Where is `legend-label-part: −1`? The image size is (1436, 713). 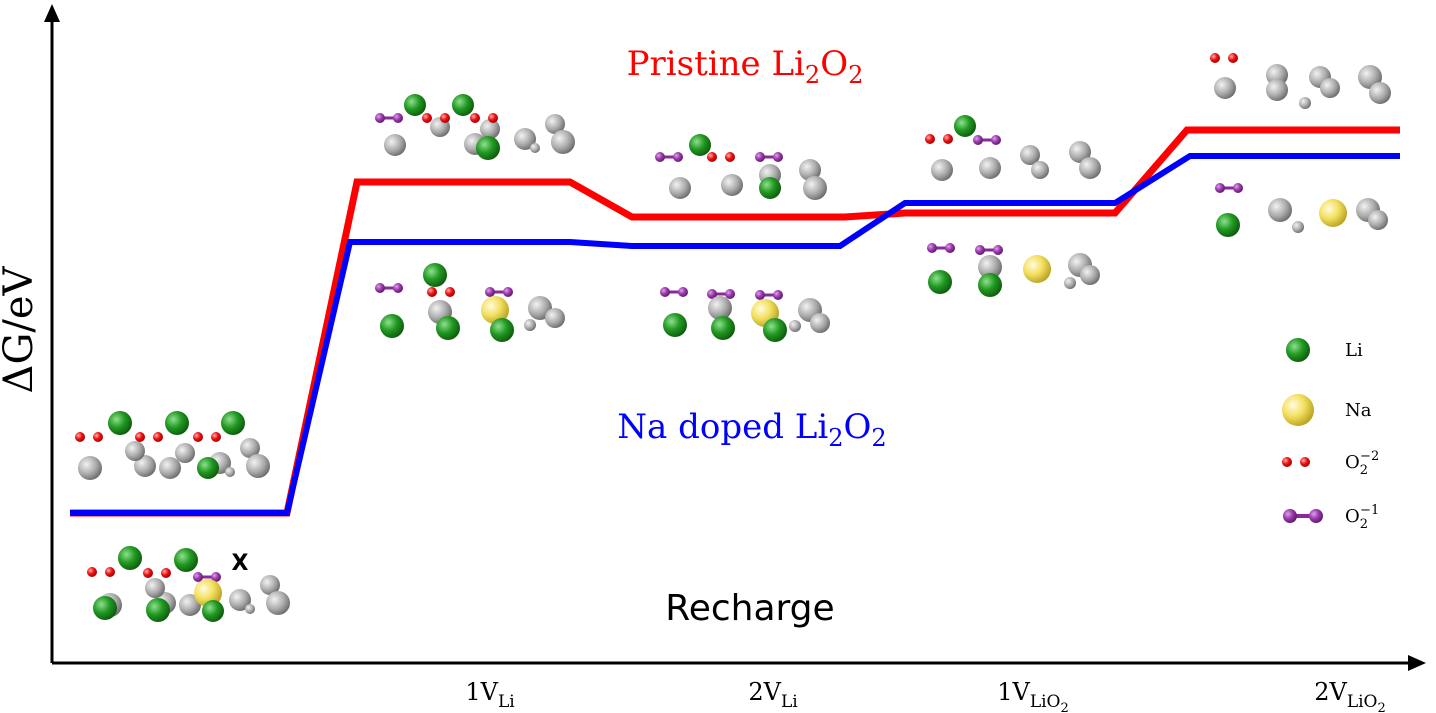 legend-label-part: −1 is located at coordinates (1369, 510).